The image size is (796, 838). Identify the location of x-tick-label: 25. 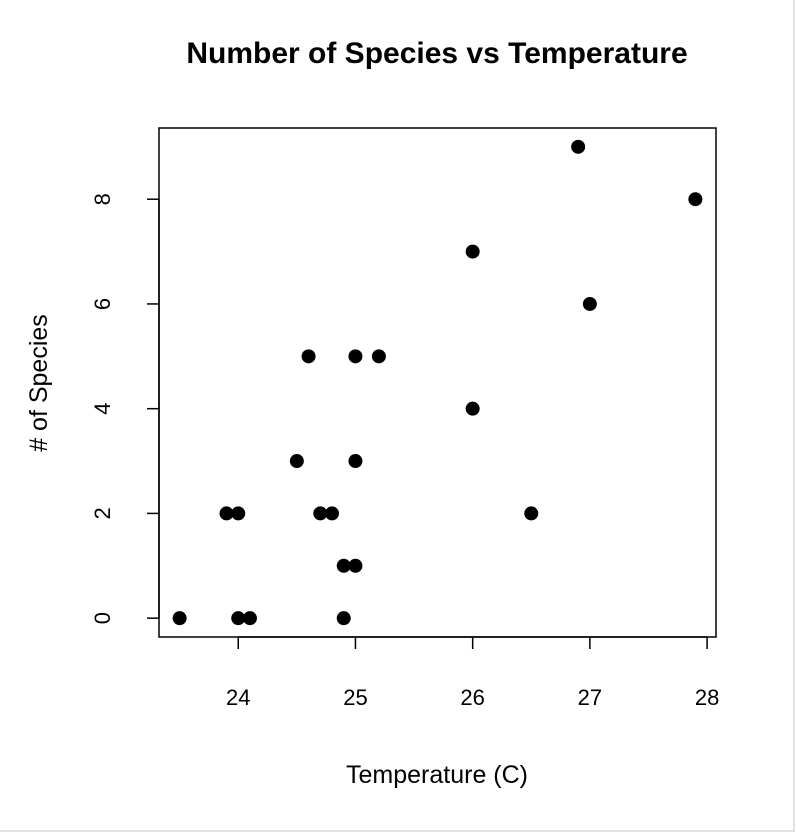
(355, 697).